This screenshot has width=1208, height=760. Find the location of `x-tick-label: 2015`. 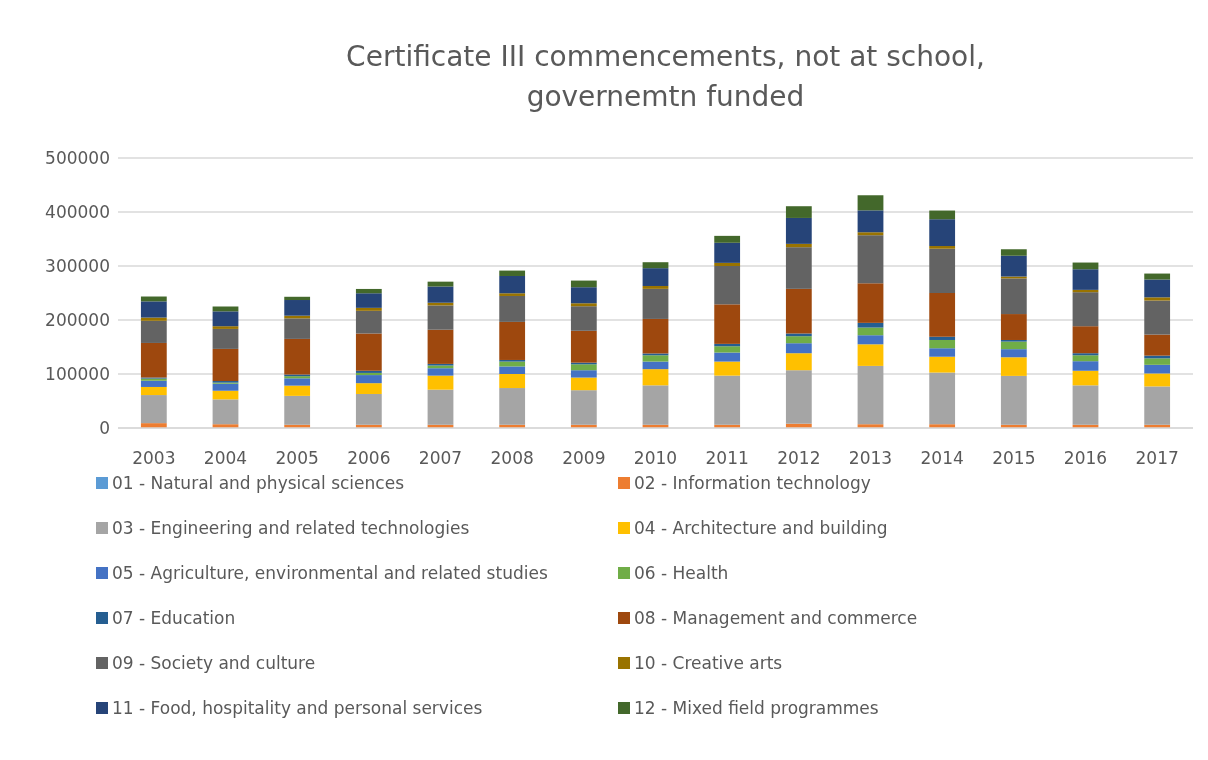

x-tick-label: 2015 is located at coordinates (1014, 458).